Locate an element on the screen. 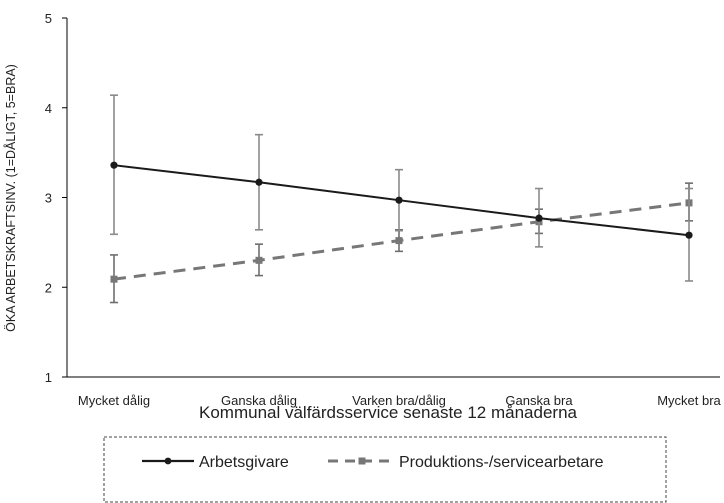 Image resolution: width=724 pixels, height=503 pixels. x-tick-label: Mycket bra is located at coordinates (689, 400).